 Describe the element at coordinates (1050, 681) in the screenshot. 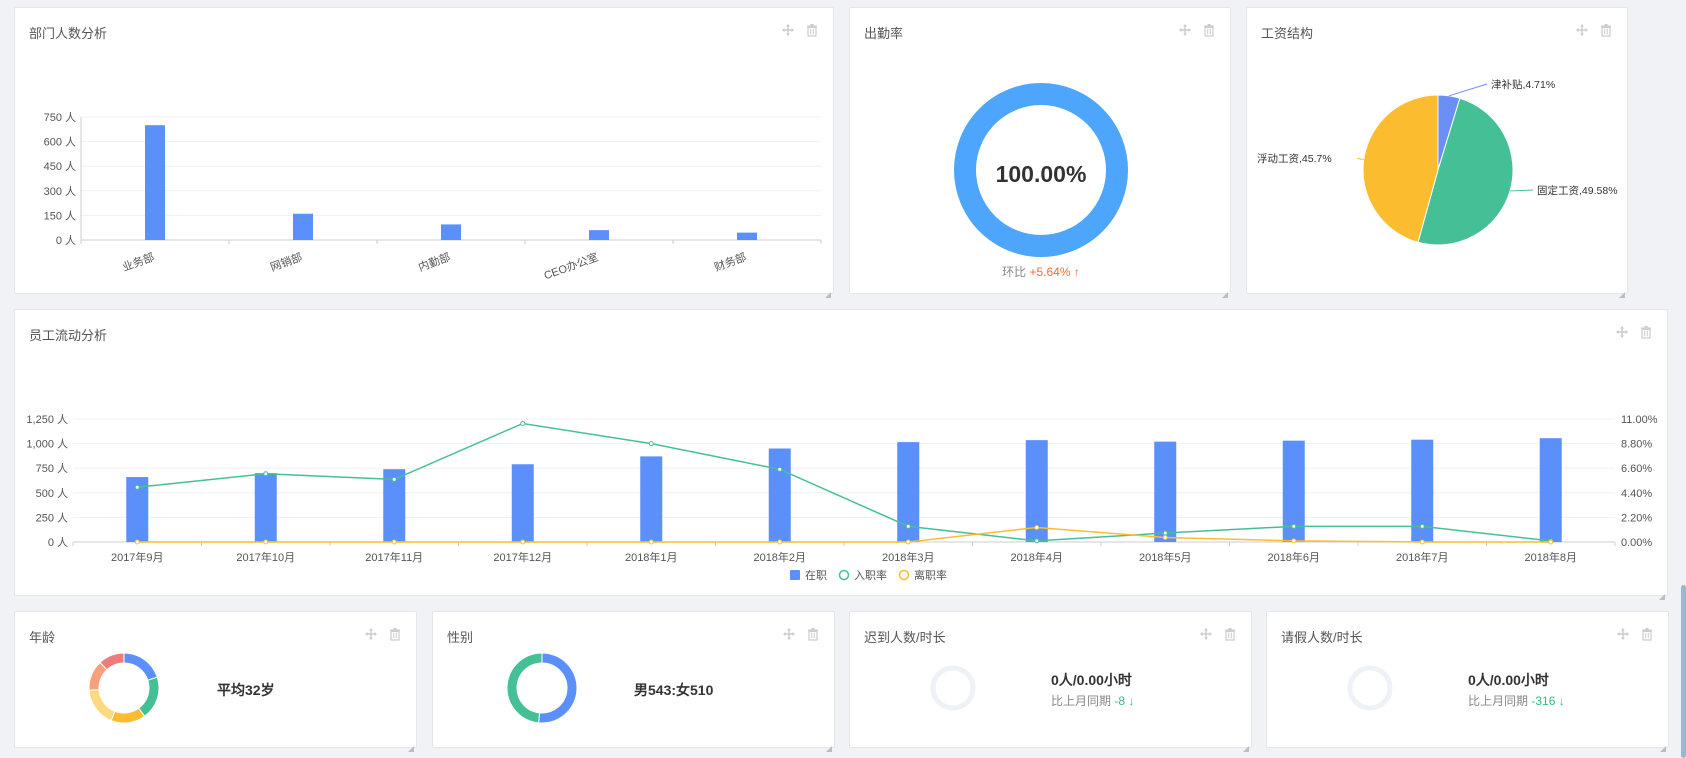

I see `late-card: 迟到人数/时长 0人/0.00小时 比上月同期 -8 ↓` at that location.